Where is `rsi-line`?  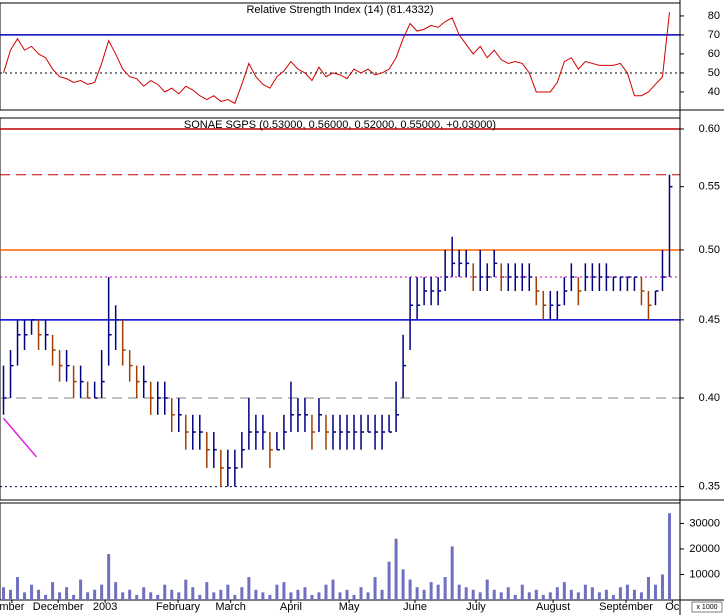 rsi-line is located at coordinates (336, 58).